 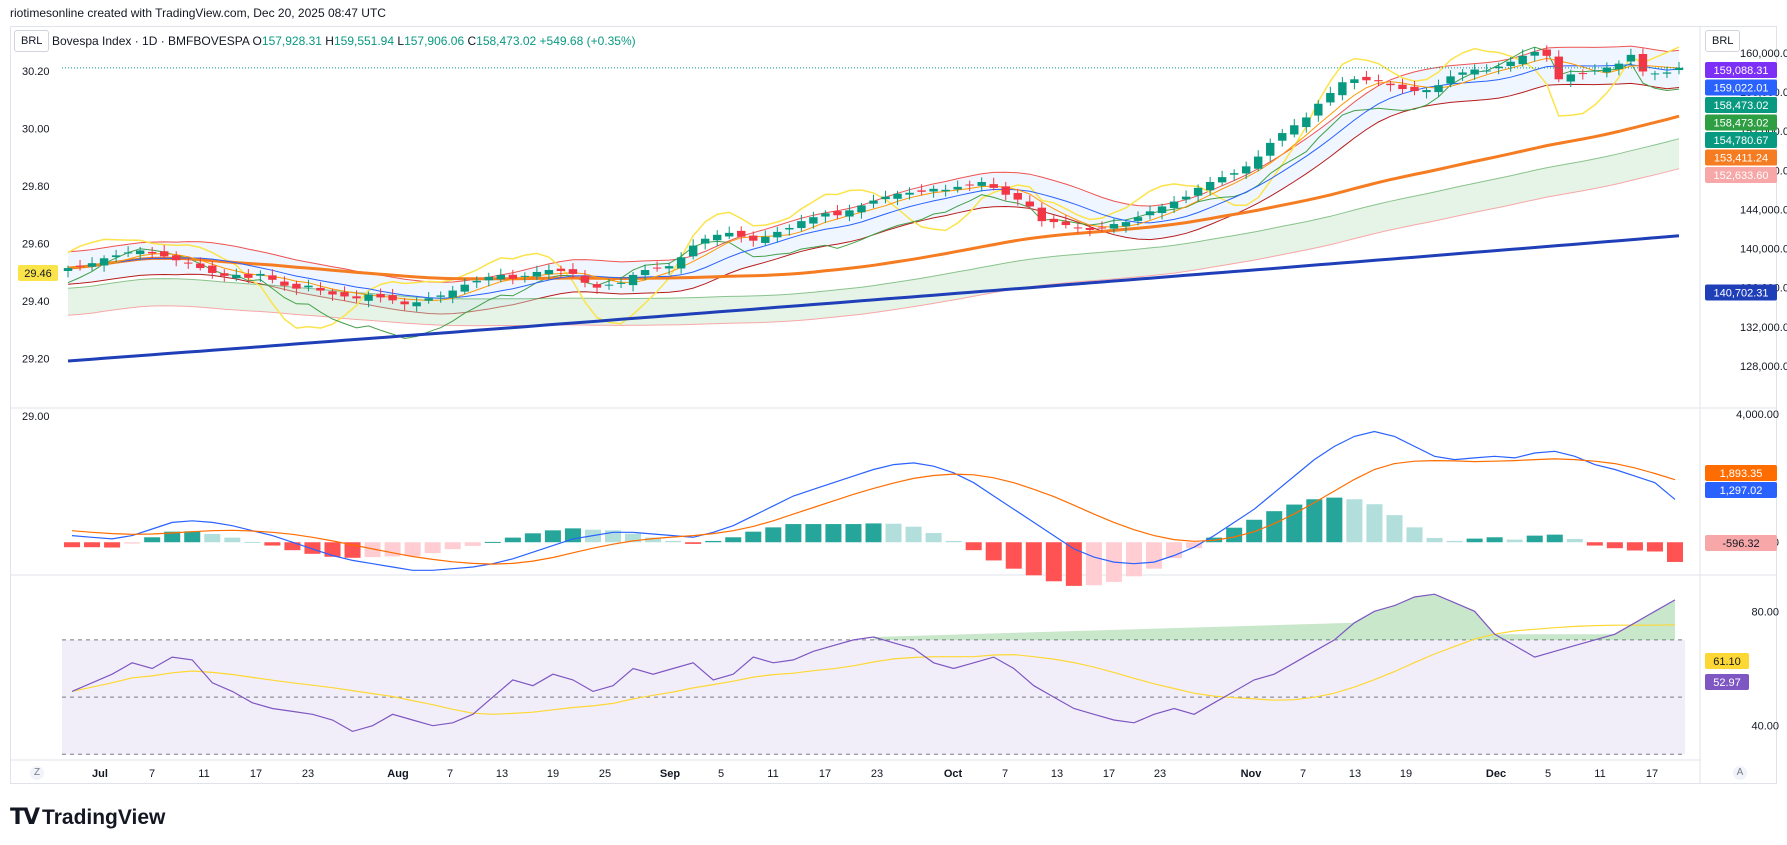 I want to click on macd-histogram, so click(x=873, y=541).